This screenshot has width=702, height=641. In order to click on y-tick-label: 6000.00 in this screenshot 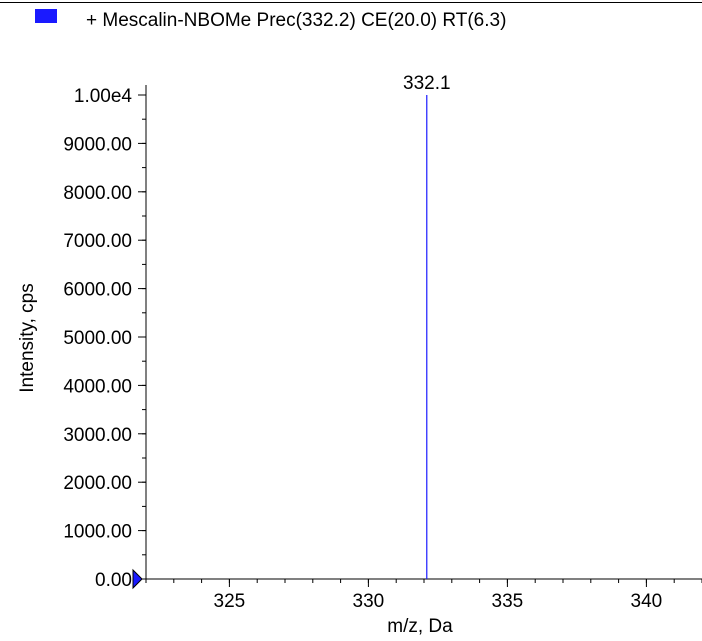, I will do `click(97, 290)`.